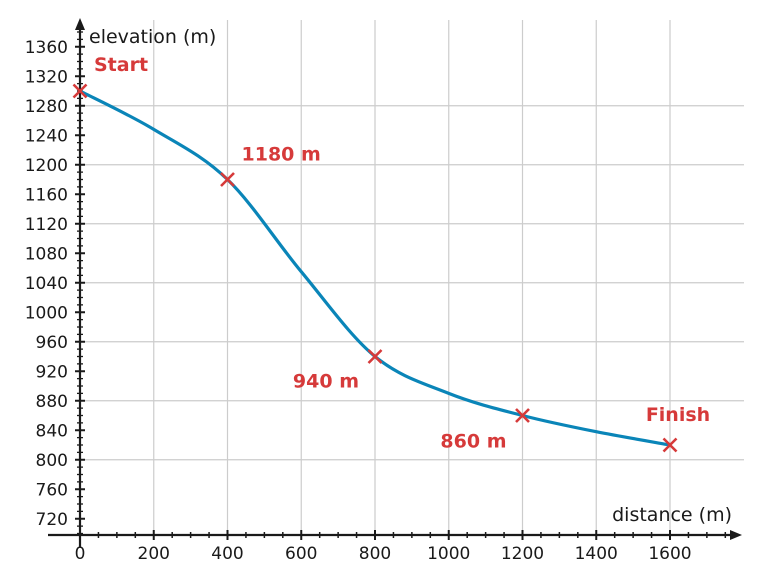 The height and width of the screenshot is (583, 762). I want to click on y-tick-label: 1360, so click(46, 48).